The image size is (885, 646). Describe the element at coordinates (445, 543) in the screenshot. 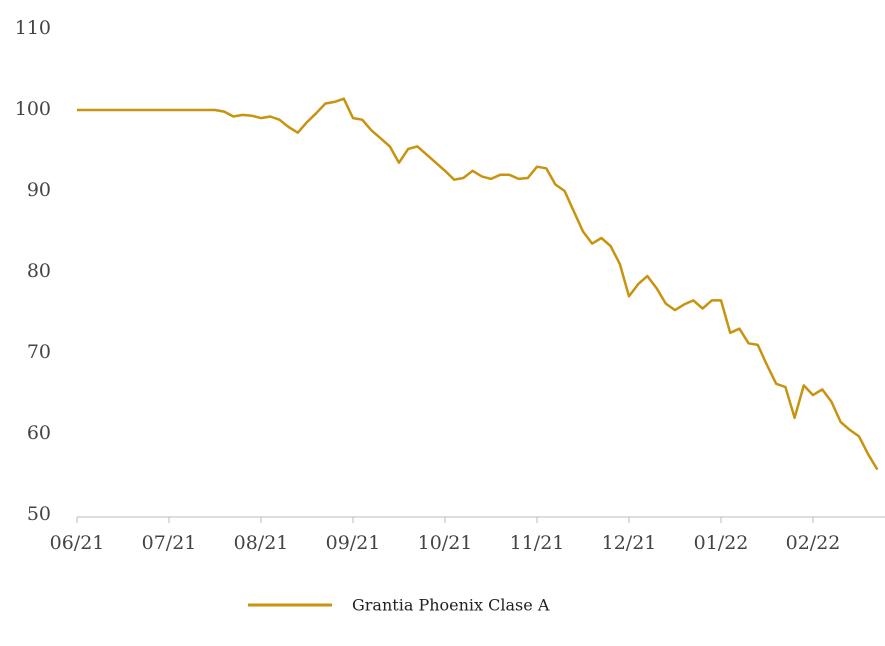

I see `x-tick-label: 10/21` at that location.